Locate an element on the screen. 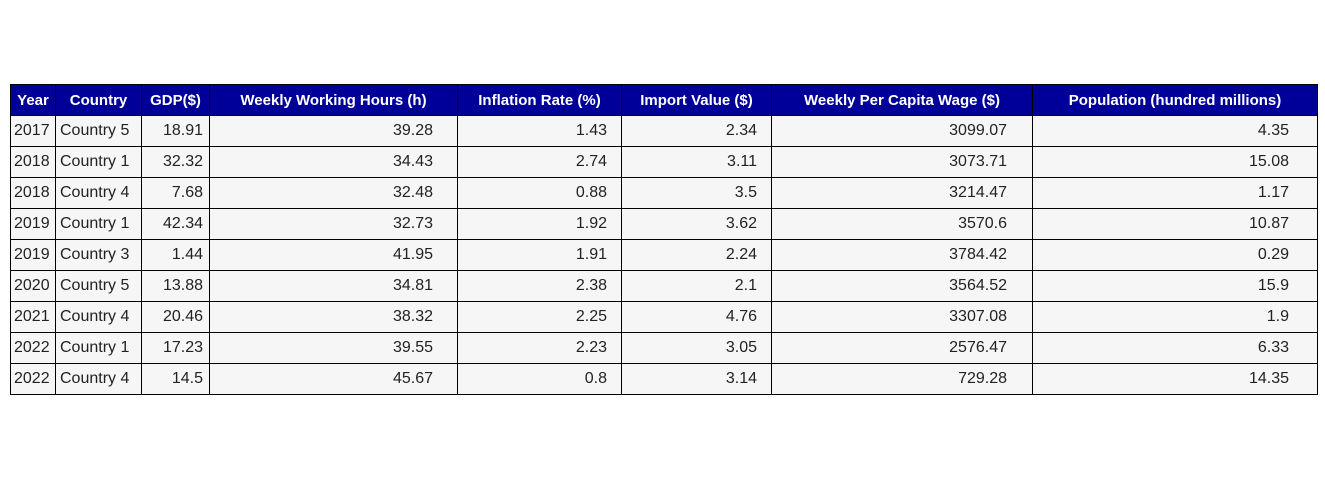  working-hours-cell: 45.67 is located at coordinates (333, 379).